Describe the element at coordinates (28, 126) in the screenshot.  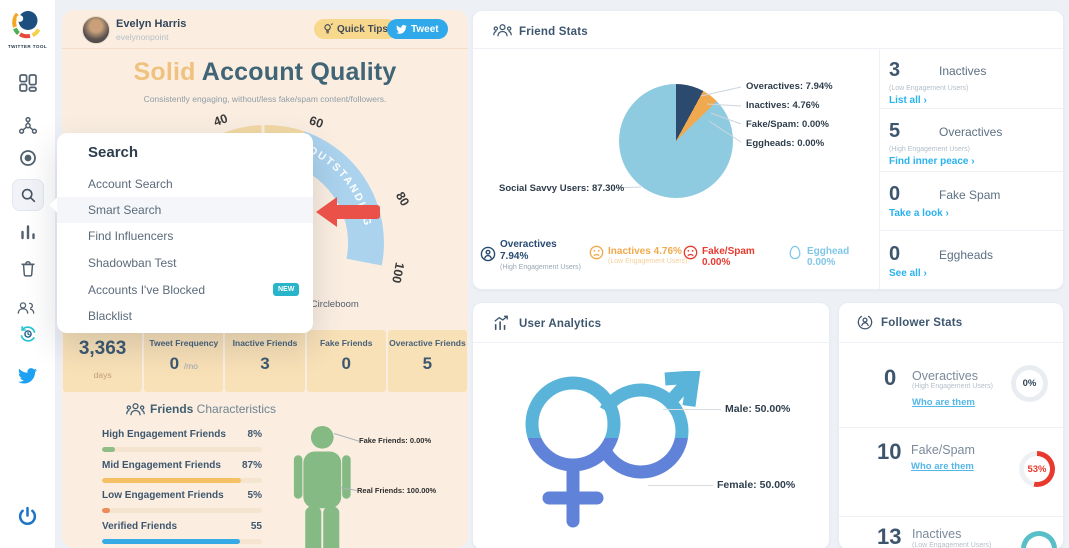
I see `network-icon` at that location.